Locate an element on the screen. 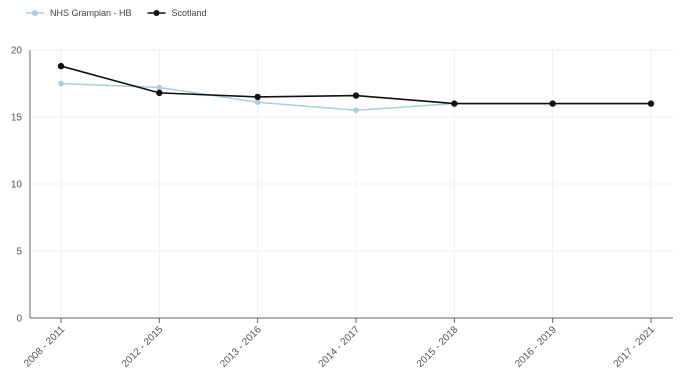 Image resolution: width=685 pixels, height=372 pixels. x-tick-label: 2015 - 2018 is located at coordinates (438, 347).